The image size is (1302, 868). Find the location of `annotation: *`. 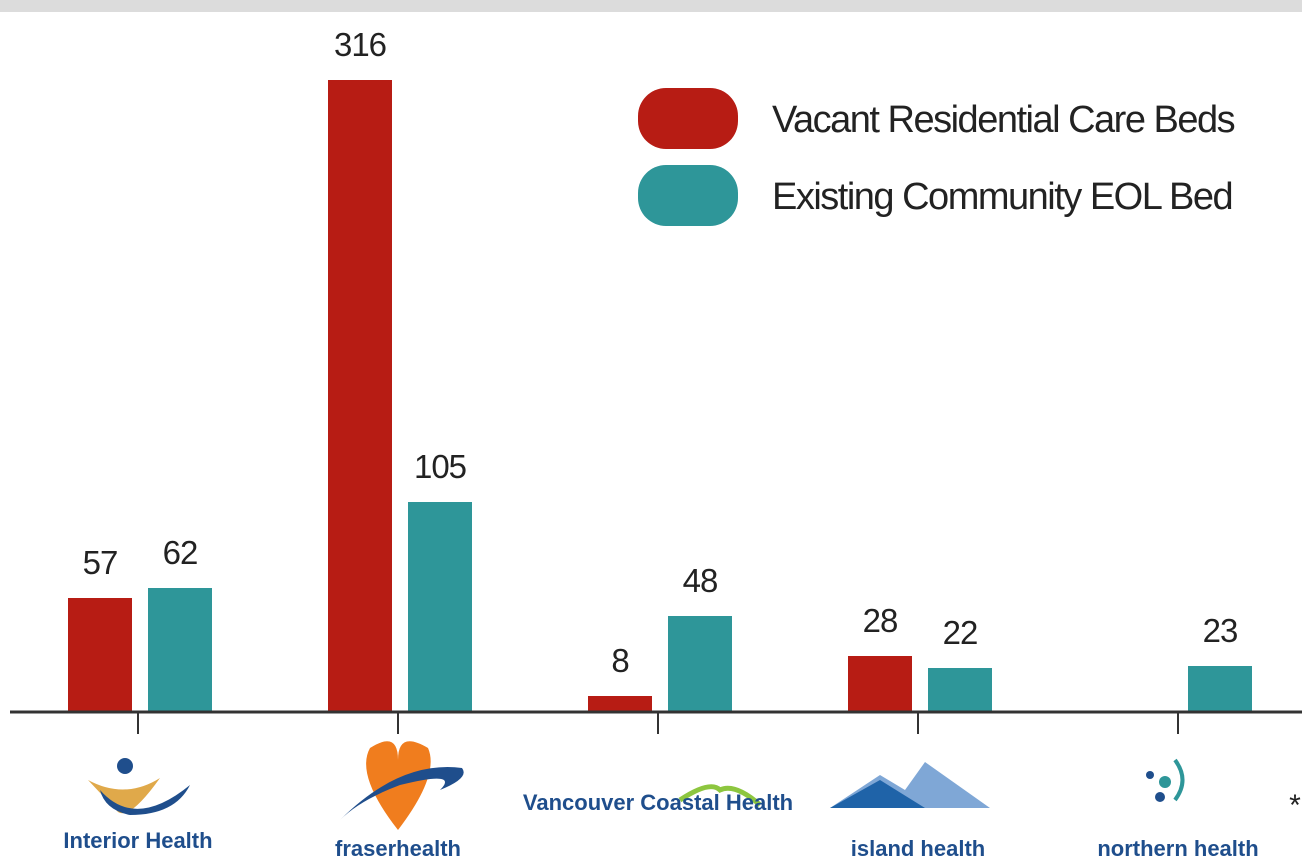

annotation: * is located at coordinates (1295, 805).